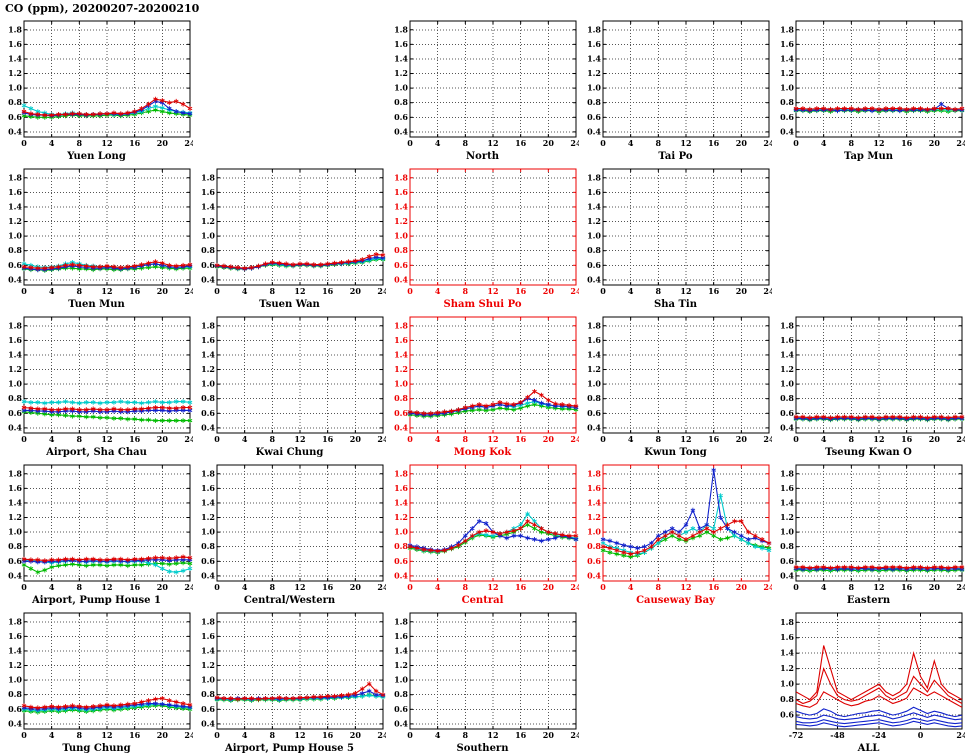 Image resolution: width=965 pixels, height=755 pixels. What do you see at coordinates (289, 304) in the screenshot?
I see `chart-title-tsuen-wan: Tsuen Wan` at bounding box center [289, 304].